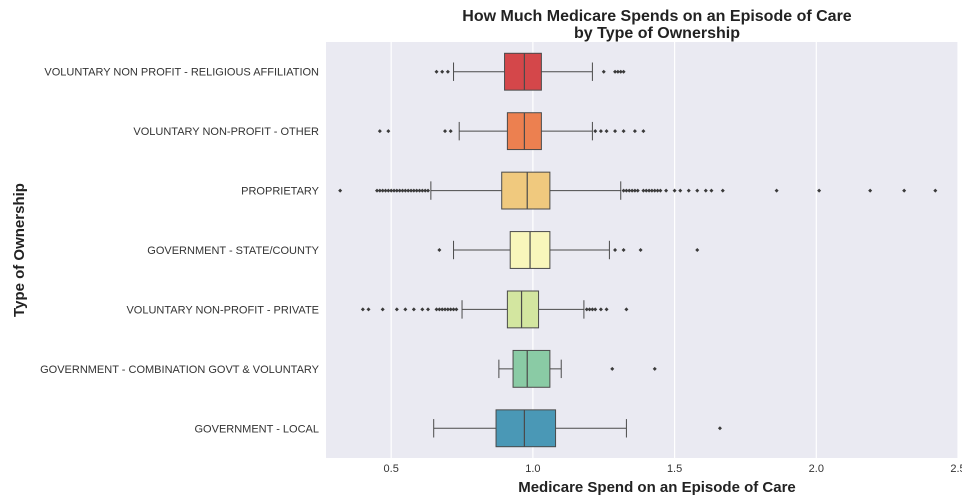 The height and width of the screenshot is (498, 962). What do you see at coordinates (657, 487) in the screenshot?
I see `x-axis-title: Medicare Spend on an Episode of Care` at bounding box center [657, 487].